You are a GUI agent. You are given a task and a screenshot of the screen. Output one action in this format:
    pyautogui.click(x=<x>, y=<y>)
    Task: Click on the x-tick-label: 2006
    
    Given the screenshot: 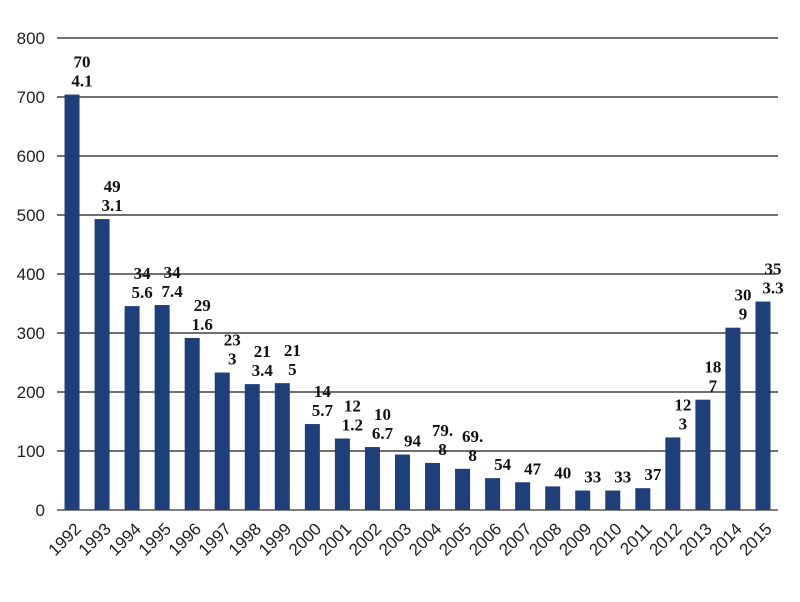 What is the action you would take?
    pyautogui.click(x=485, y=539)
    